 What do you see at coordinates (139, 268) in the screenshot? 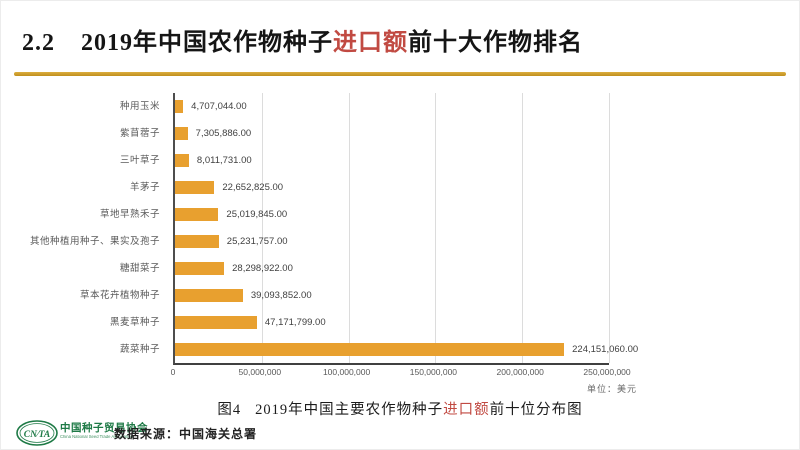
I see `category-label: 糖甜菜子` at bounding box center [139, 268].